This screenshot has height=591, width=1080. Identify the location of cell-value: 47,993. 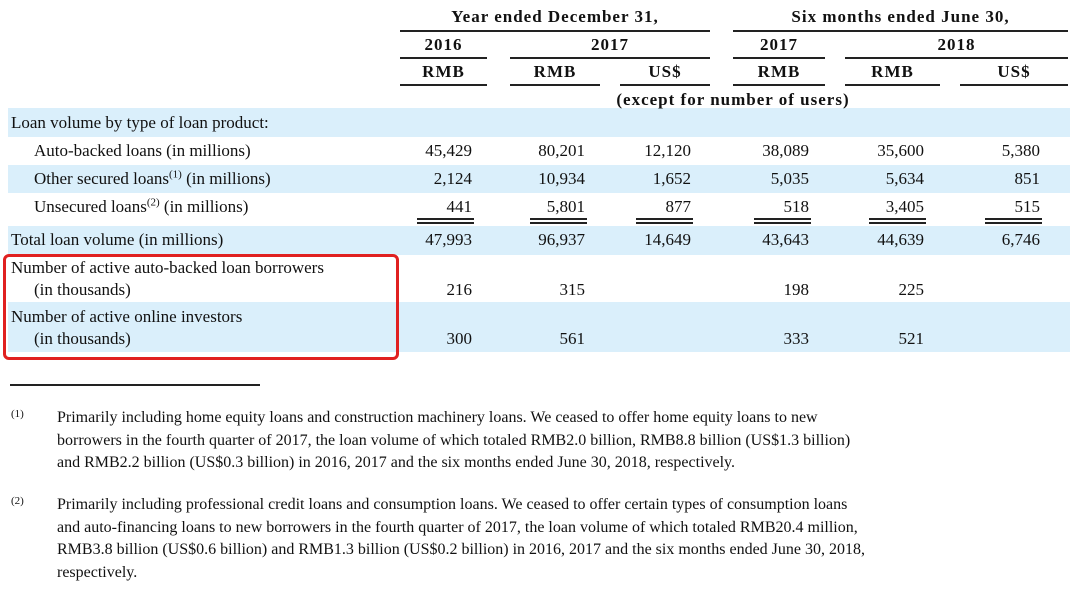
(448, 239).